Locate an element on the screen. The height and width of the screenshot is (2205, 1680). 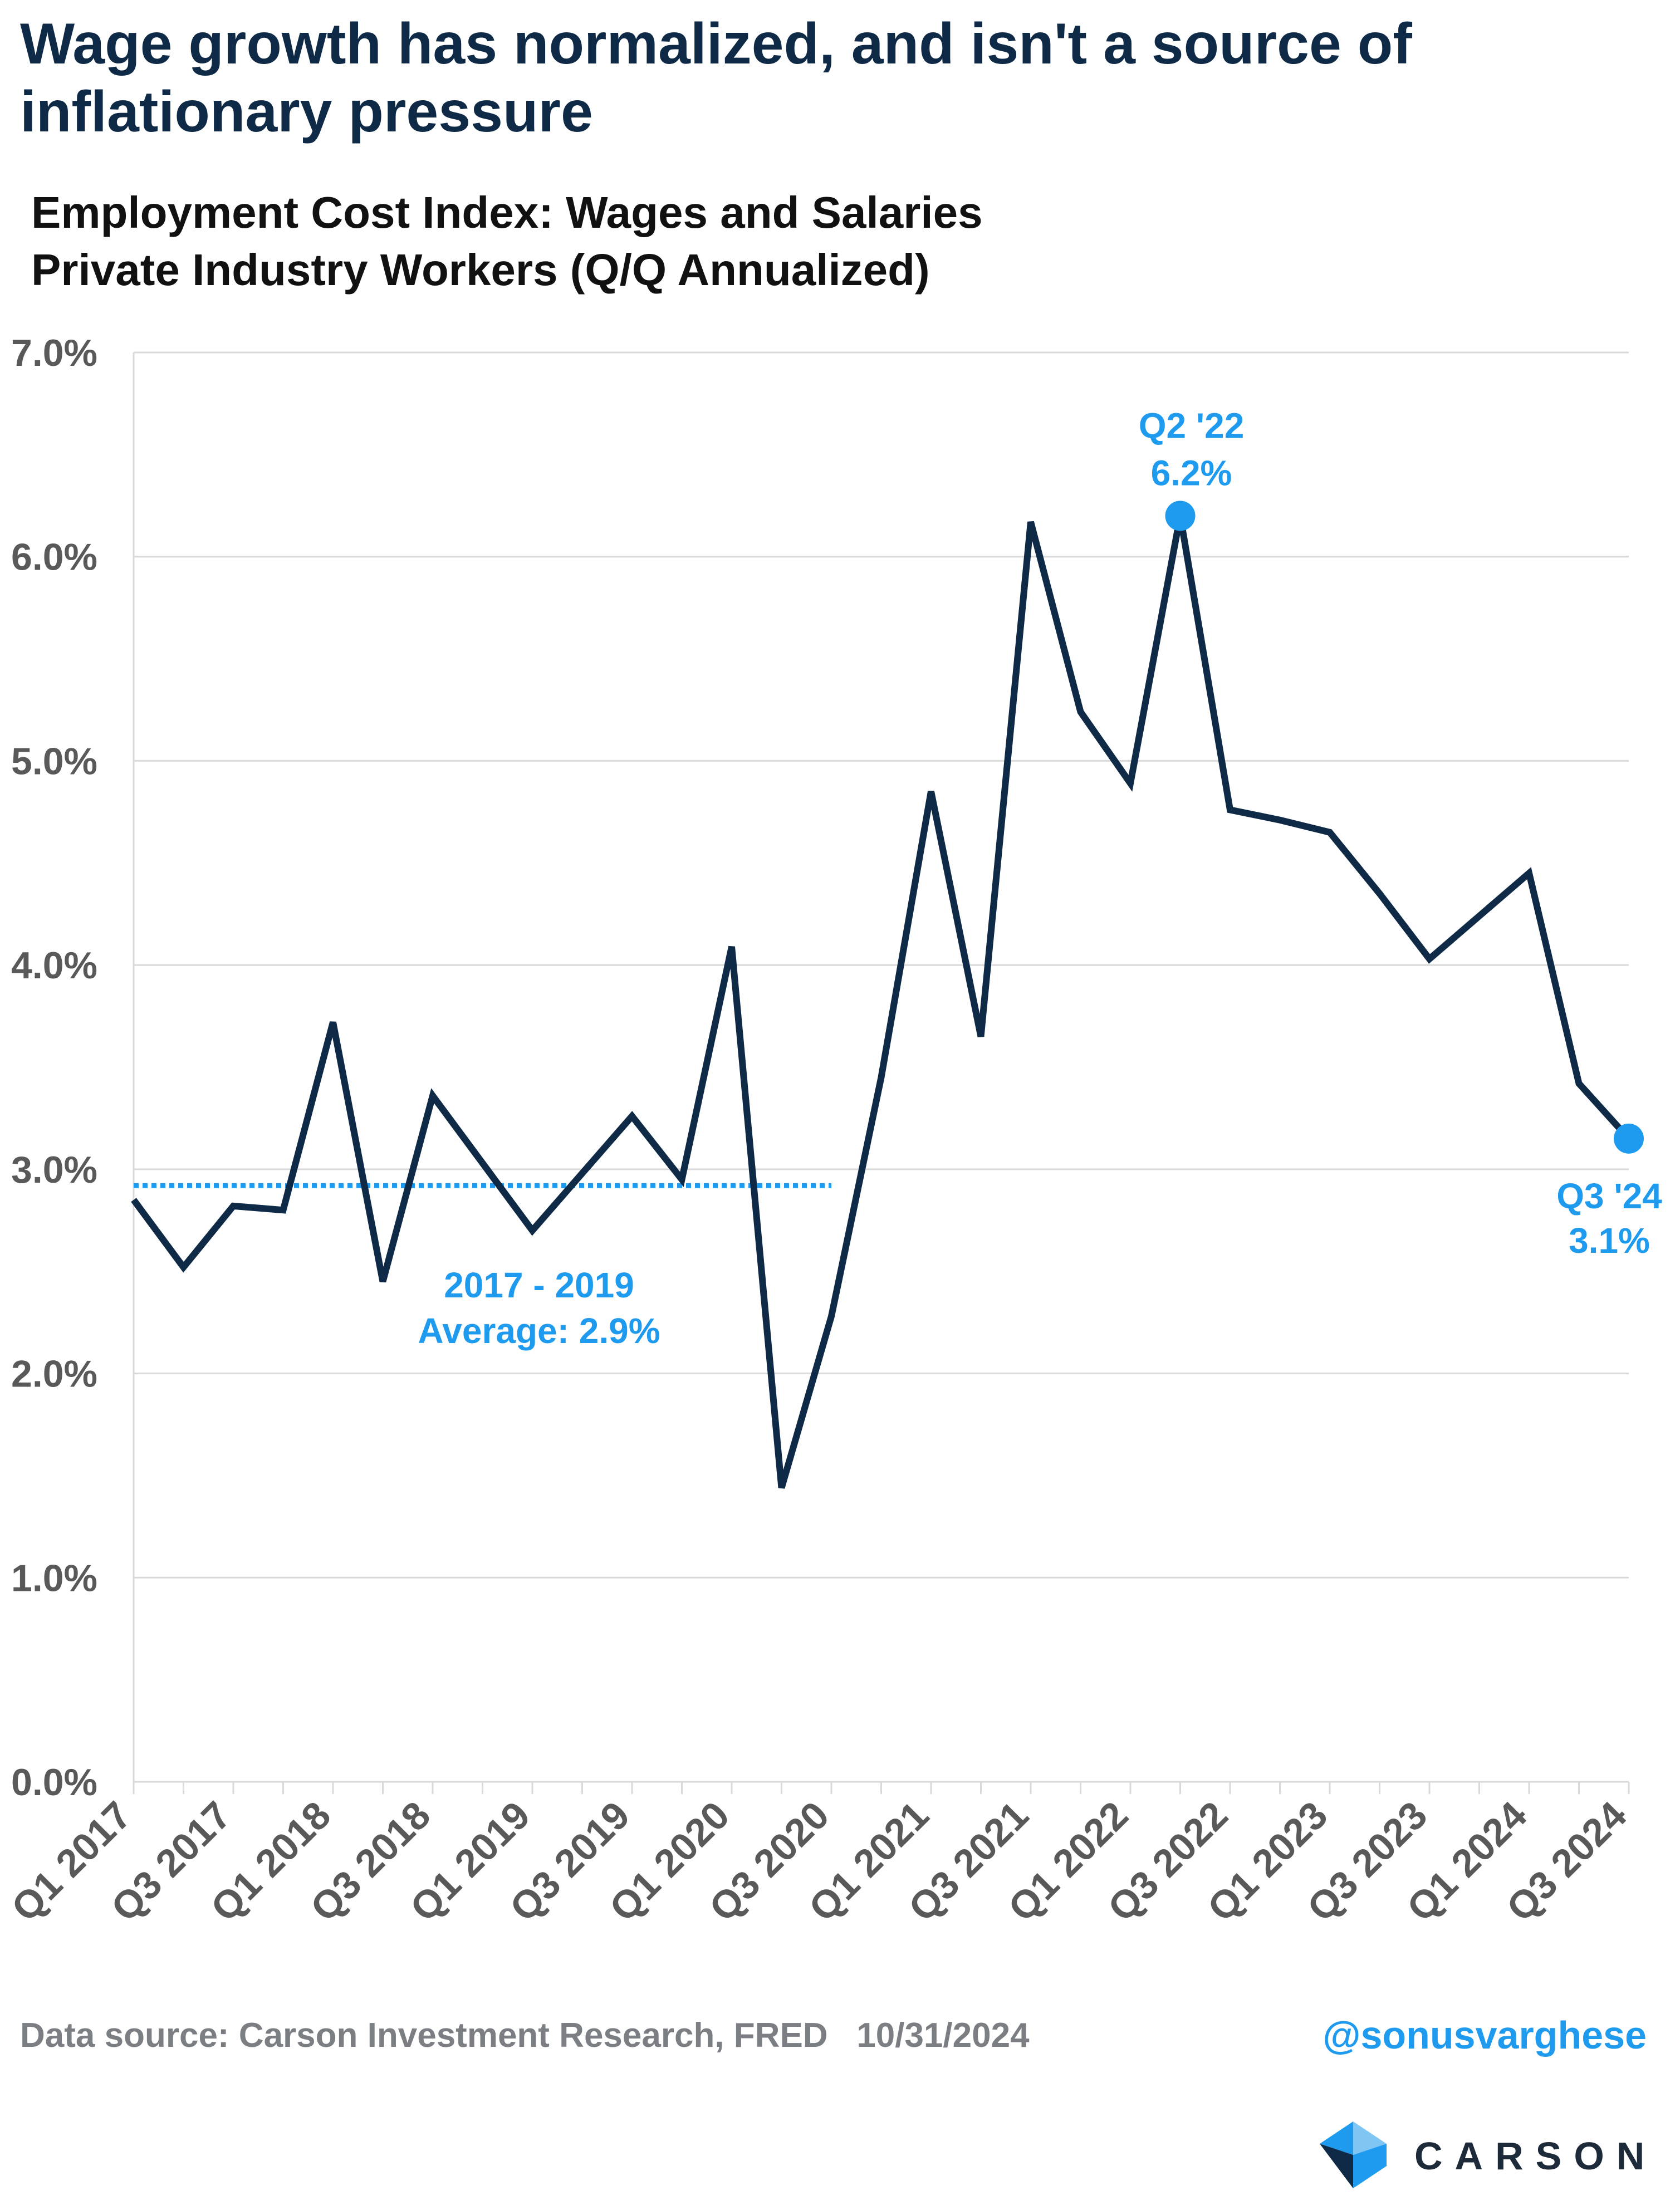
annotation-label-line-2: 6.2% is located at coordinates (1191, 473).